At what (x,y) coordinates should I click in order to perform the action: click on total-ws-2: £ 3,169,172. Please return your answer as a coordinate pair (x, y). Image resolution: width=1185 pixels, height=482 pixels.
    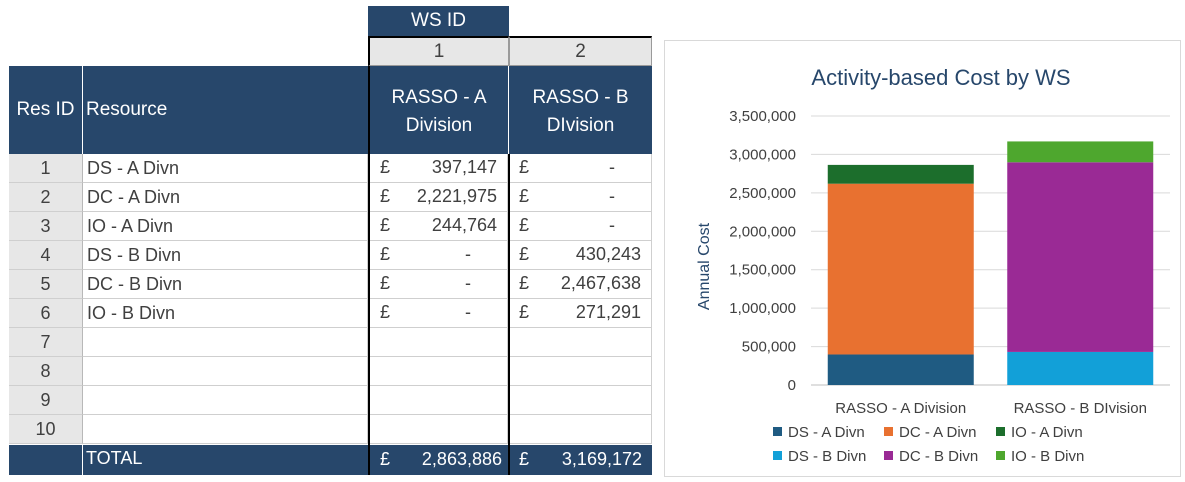
    Looking at the image, I should click on (580, 460).